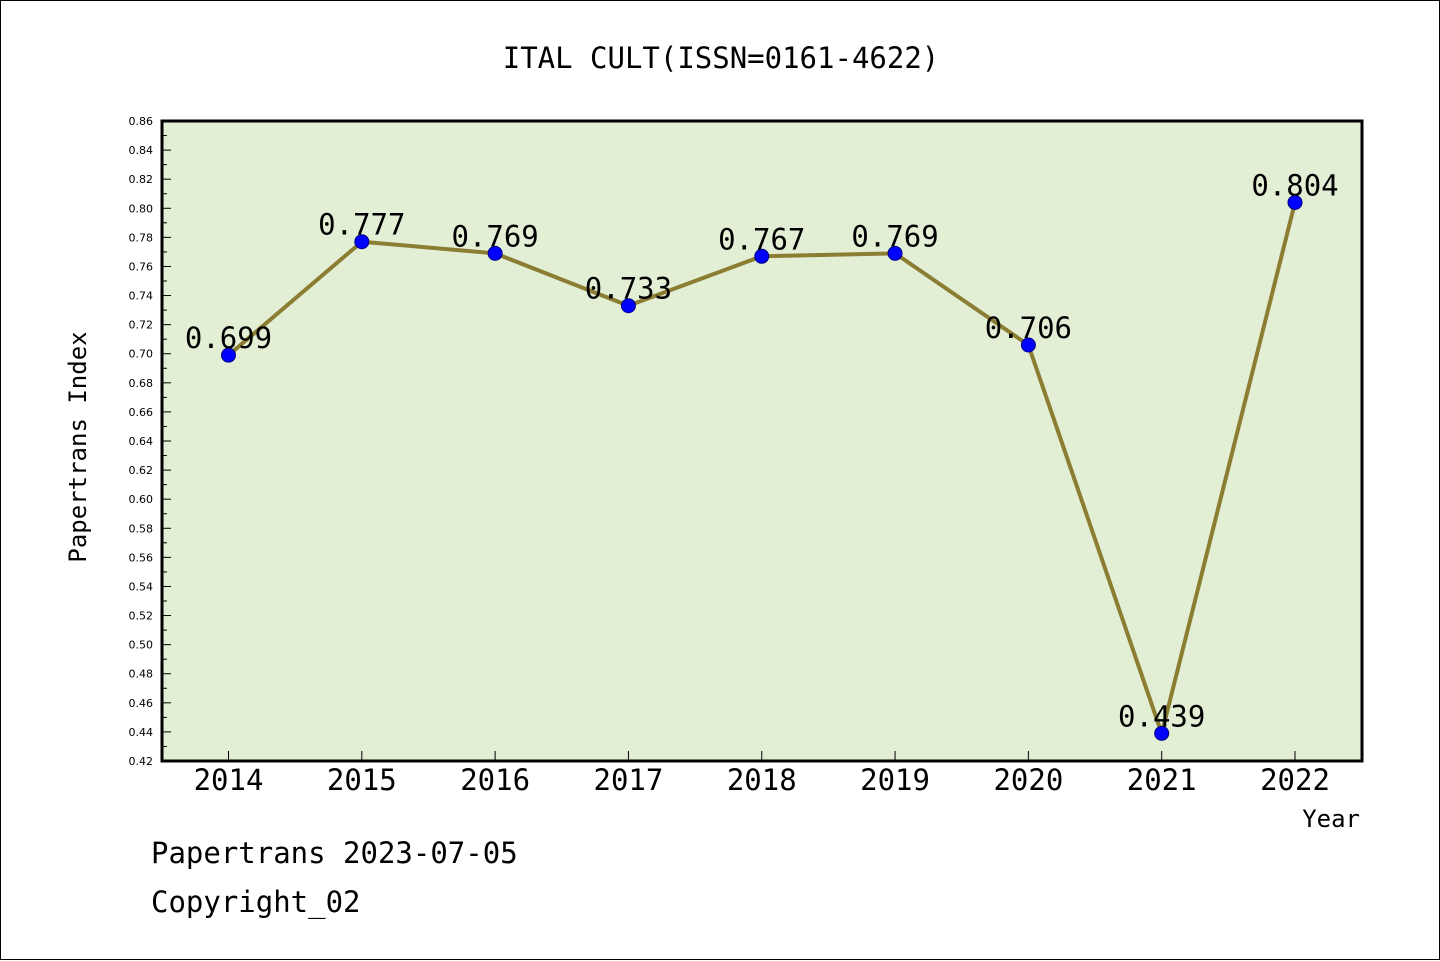 This screenshot has width=1440, height=961. Describe the element at coordinates (1028, 780) in the screenshot. I see `x-tick-label: 2020` at that location.